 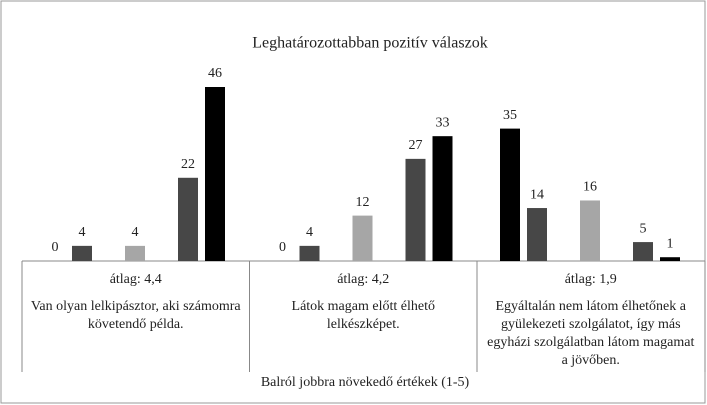 What do you see at coordinates (537, 194) in the screenshot?
I see `value-label: 14` at bounding box center [537, 194].